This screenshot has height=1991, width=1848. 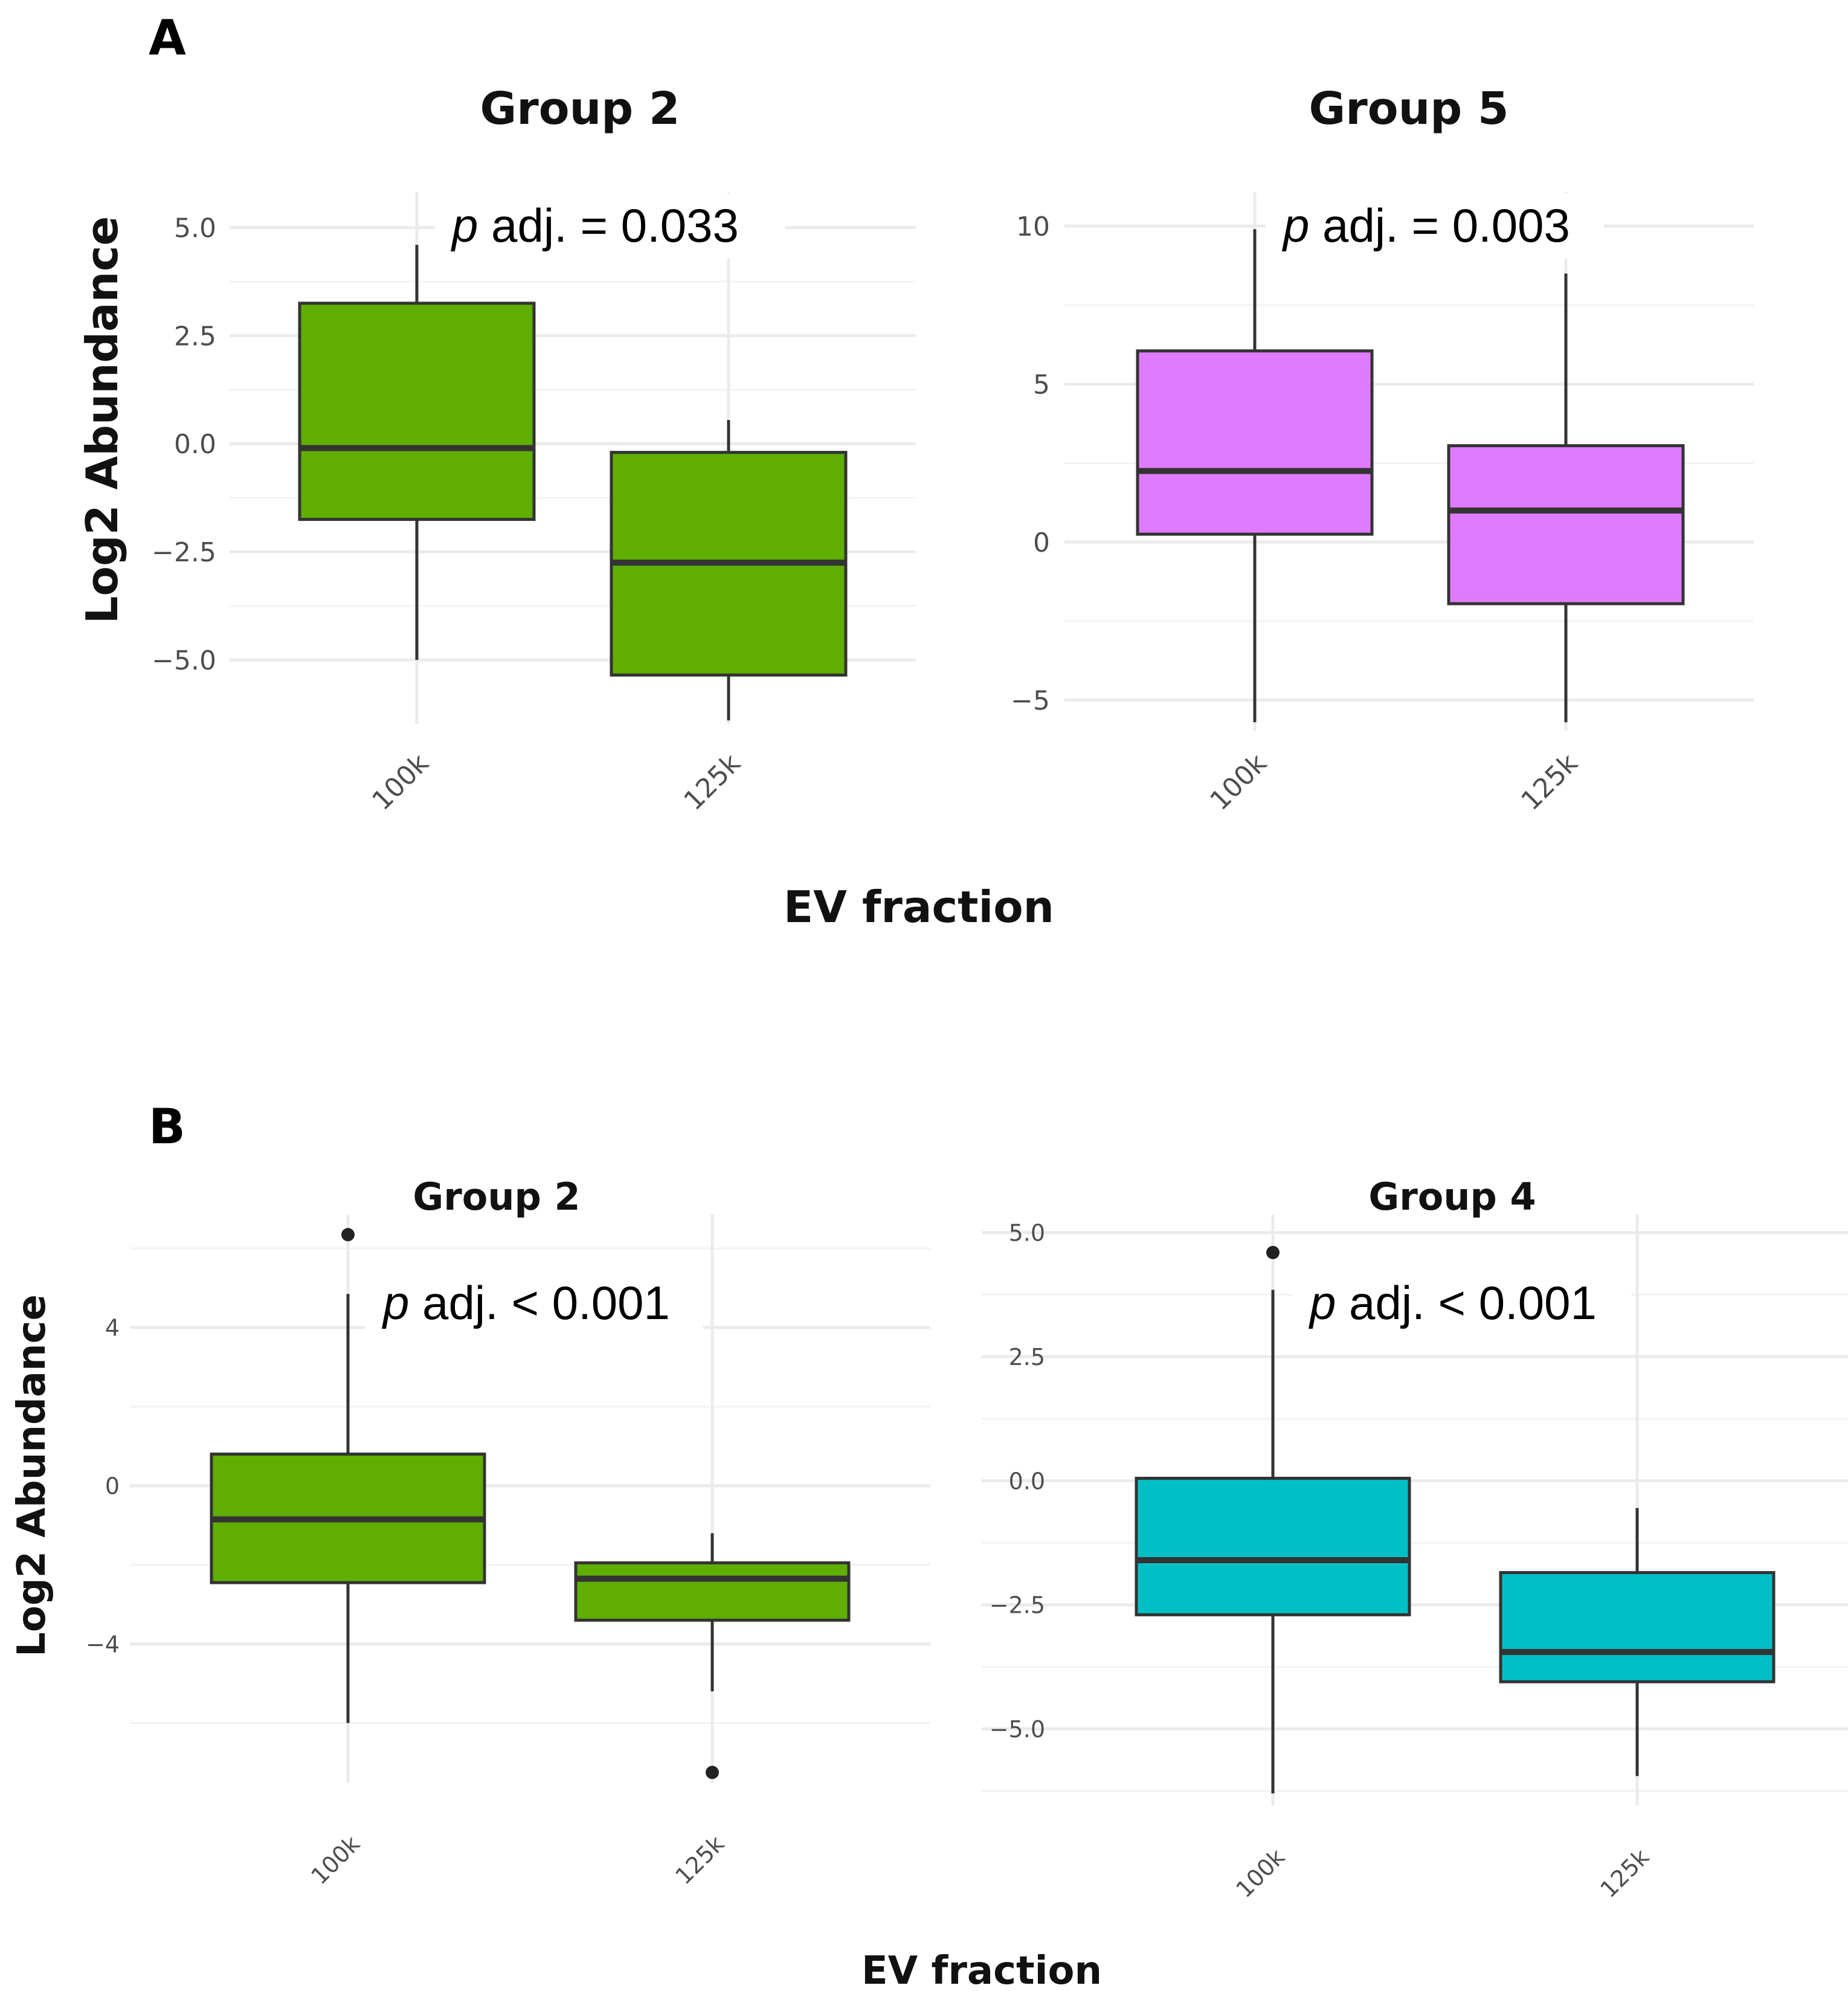 I want to click on x-axis-title-b: EV fraction, so click(x=982, y=1970).